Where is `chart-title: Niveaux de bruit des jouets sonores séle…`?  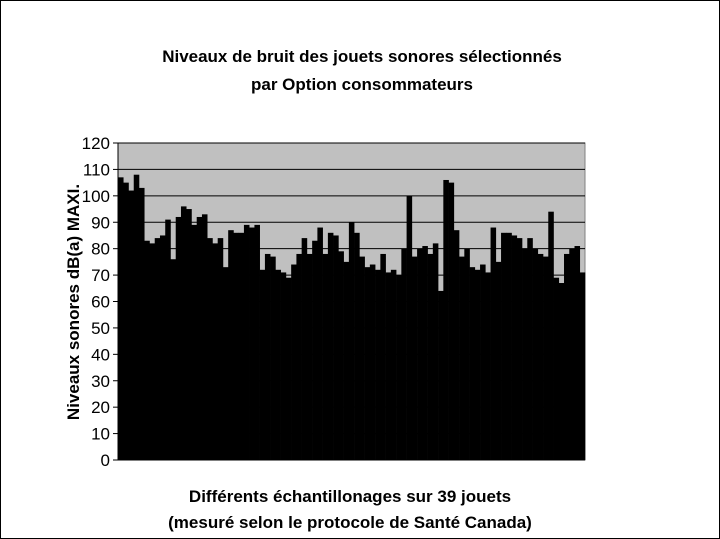 chart-title: Niveaux de bruit des jouets sonores séle… is located at coordinates (362, 56).